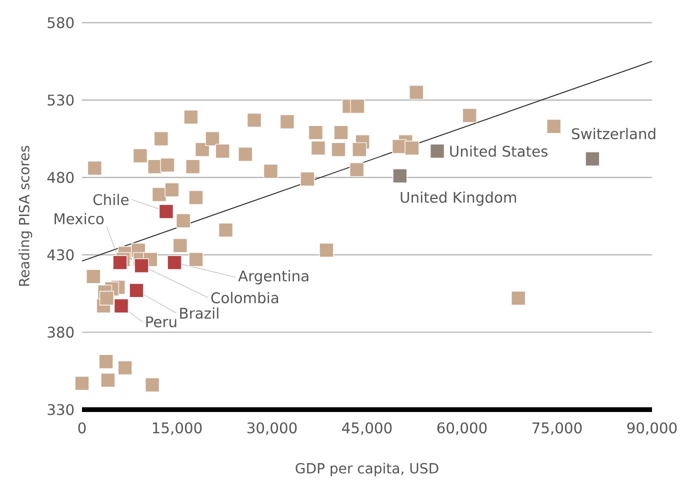 The width and height of the screenshot is (680, 480). I want to click on y-tick-label: 330, so click(61, 410).